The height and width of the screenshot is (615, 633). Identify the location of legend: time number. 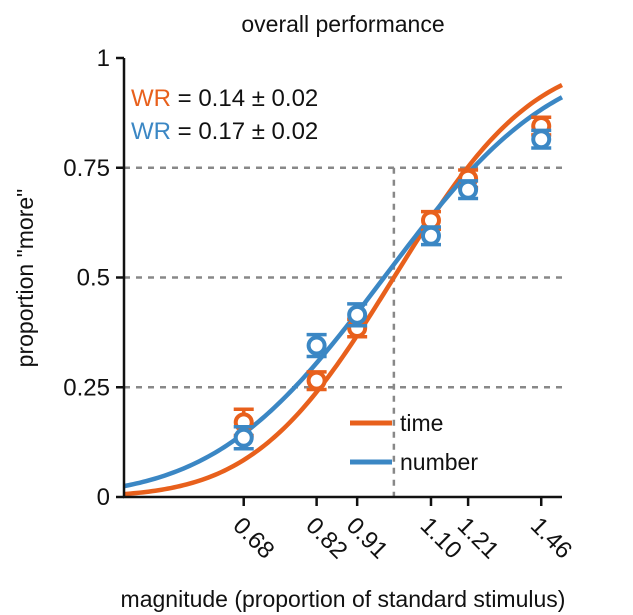
(414, 442).